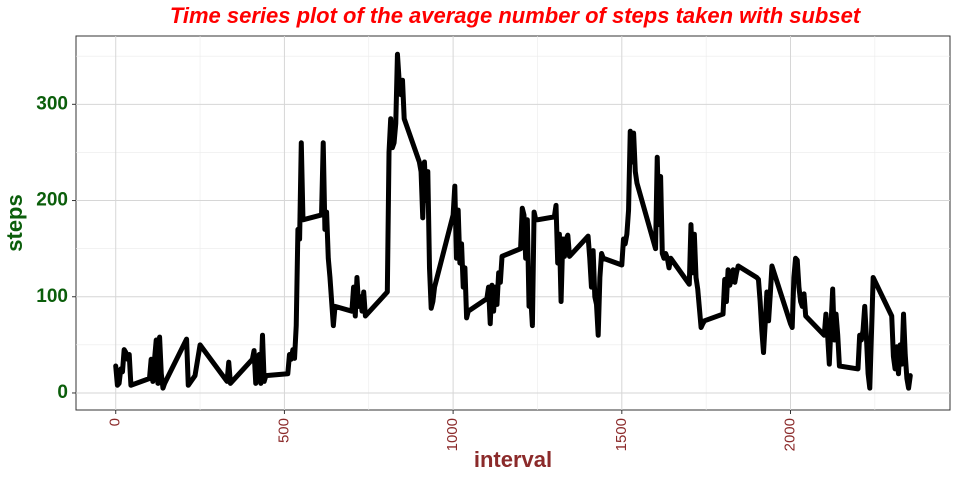 Image resolution: width=960 pixels, height=480 pixels. What do you see at coordinates (513, 459) in the screenshot?
I see `x-axis-label: interval` at bounding box center [513, 459].